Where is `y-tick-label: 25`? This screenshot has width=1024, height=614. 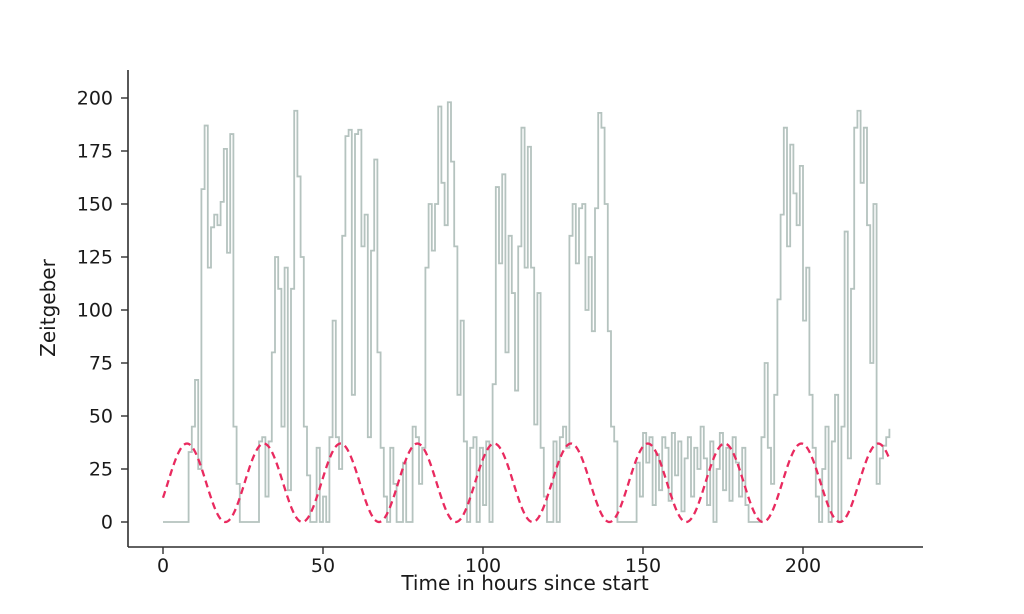 y-tick-label: 25 is located at coordinates (101, 470).